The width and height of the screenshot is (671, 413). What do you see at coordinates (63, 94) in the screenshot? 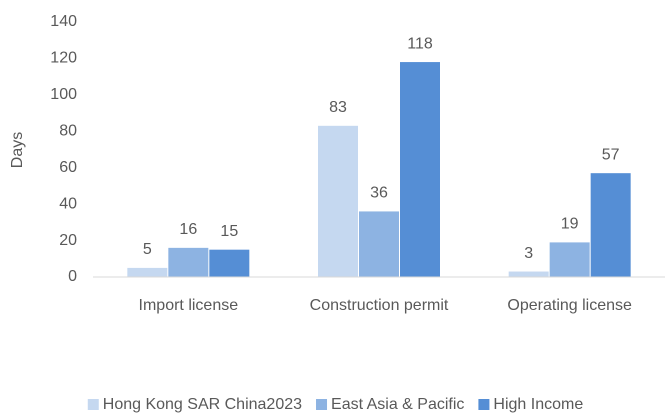
I see `y-tick-label: 100` at bounding box center [63, 94].